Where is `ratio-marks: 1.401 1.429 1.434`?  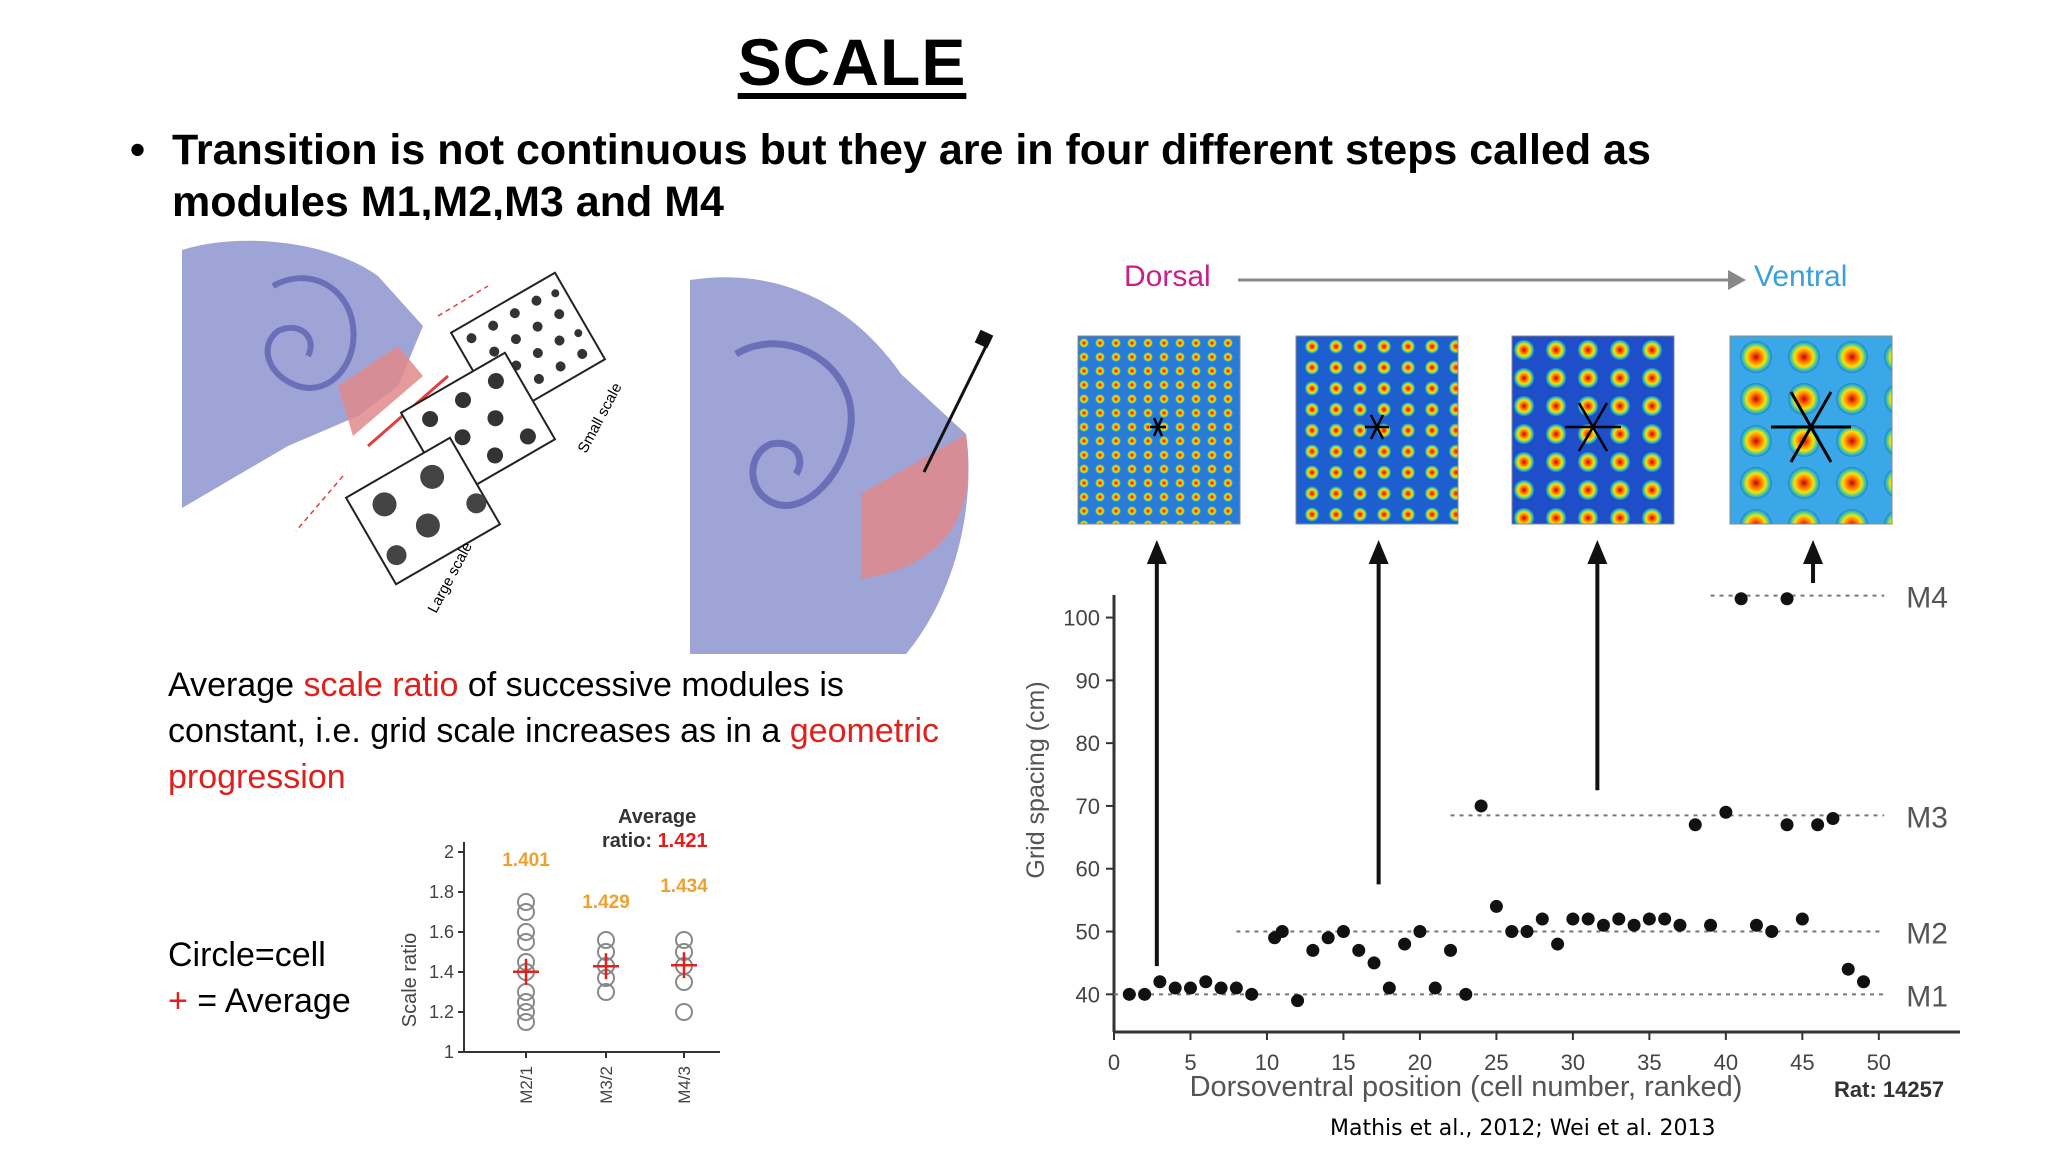
ratio-marks: 1.401 1.429 1.434 is located at coordinates (605, 940).